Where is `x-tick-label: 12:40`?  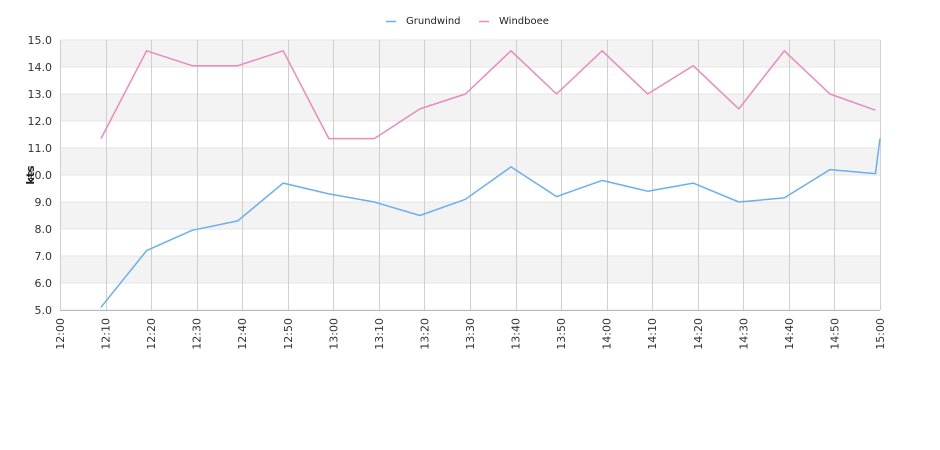 x-tick-label: 12:40 is located at coordinates (242, 334).